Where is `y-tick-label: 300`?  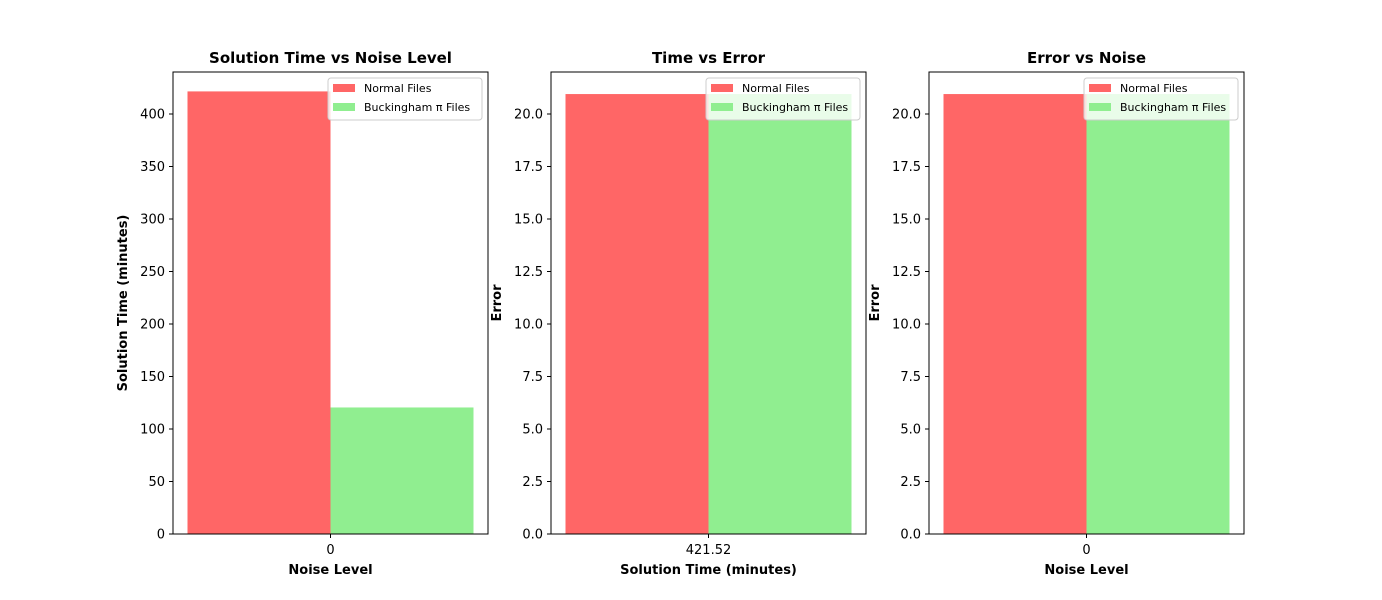
y-tick-label: 300 is located at coordinates (152, 220).